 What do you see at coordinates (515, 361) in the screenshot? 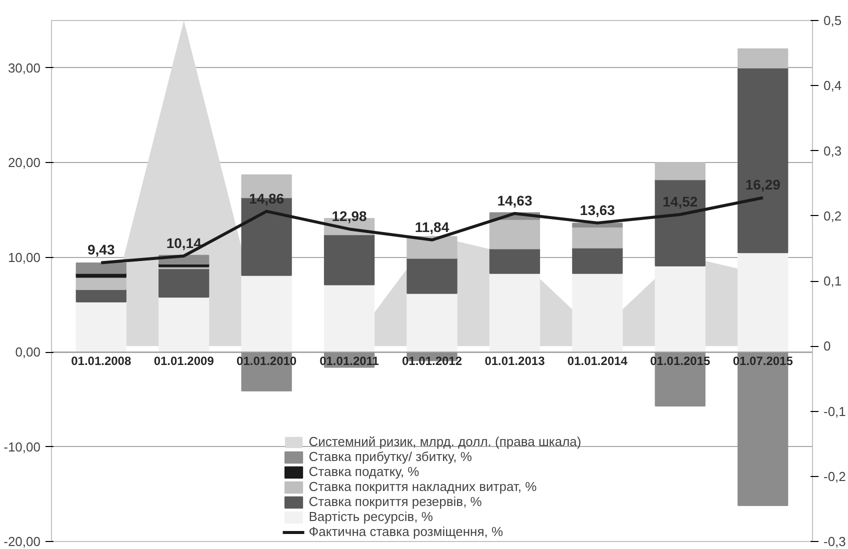
I see `x-tick-label: 01.01.2013` at bounding box center [515, 361].